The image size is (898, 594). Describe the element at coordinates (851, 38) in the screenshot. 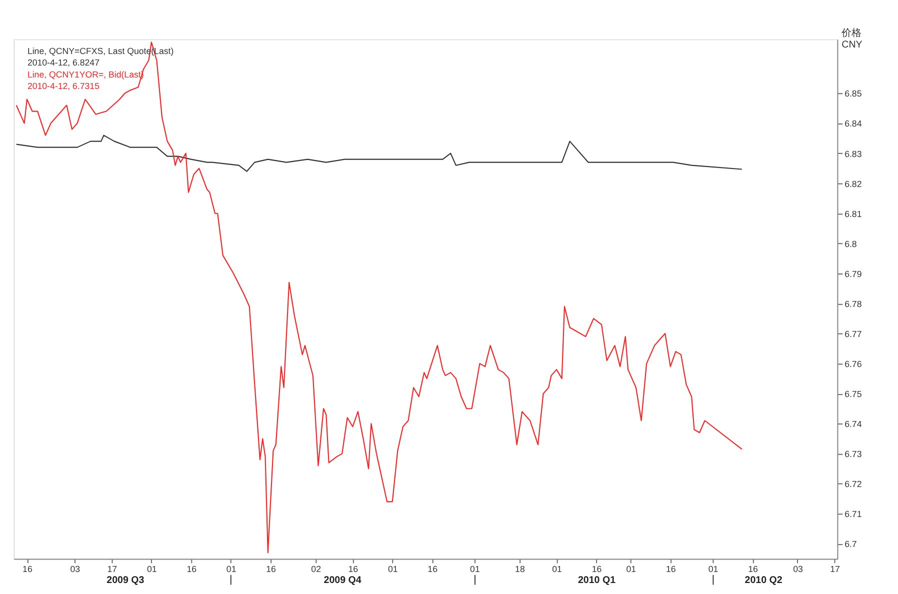

I see `y-axis-title: 价格 CNY` at that location.